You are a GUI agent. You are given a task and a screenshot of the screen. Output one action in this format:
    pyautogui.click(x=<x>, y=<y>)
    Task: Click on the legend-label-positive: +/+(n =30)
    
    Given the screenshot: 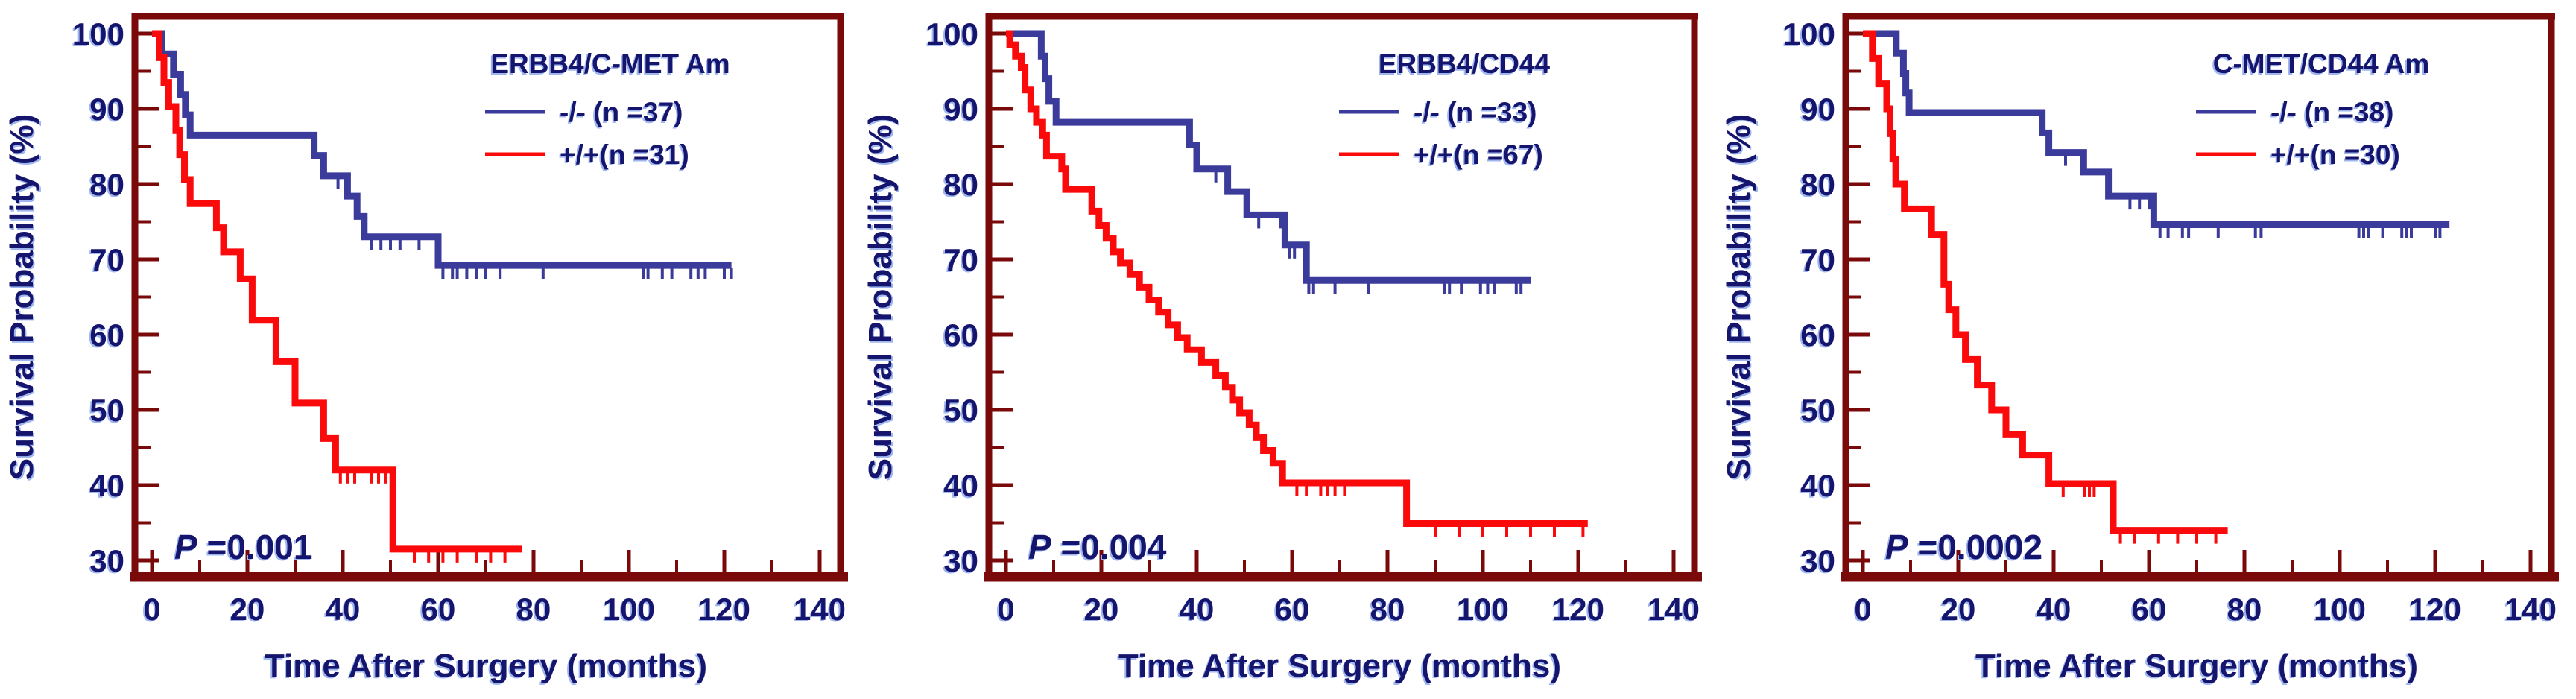 What is the action you would take?
    pyautogui.click(x=2335, y=154)
    